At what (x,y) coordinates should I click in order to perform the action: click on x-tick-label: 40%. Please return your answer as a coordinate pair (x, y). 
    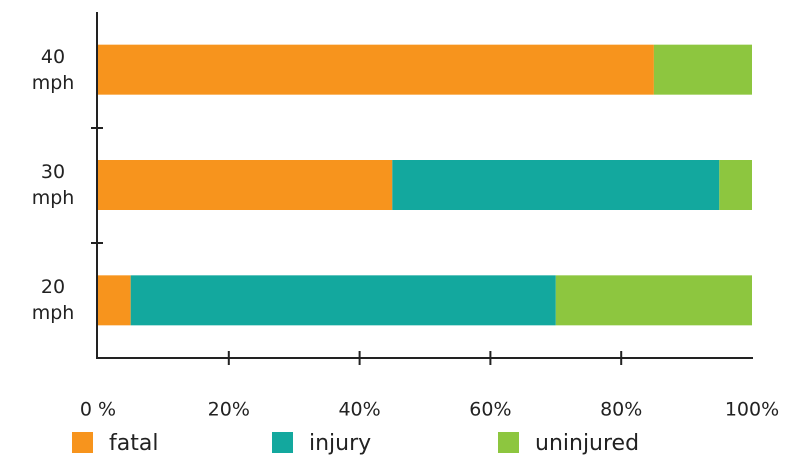
    Looking at the image, I should click on (359, 410).